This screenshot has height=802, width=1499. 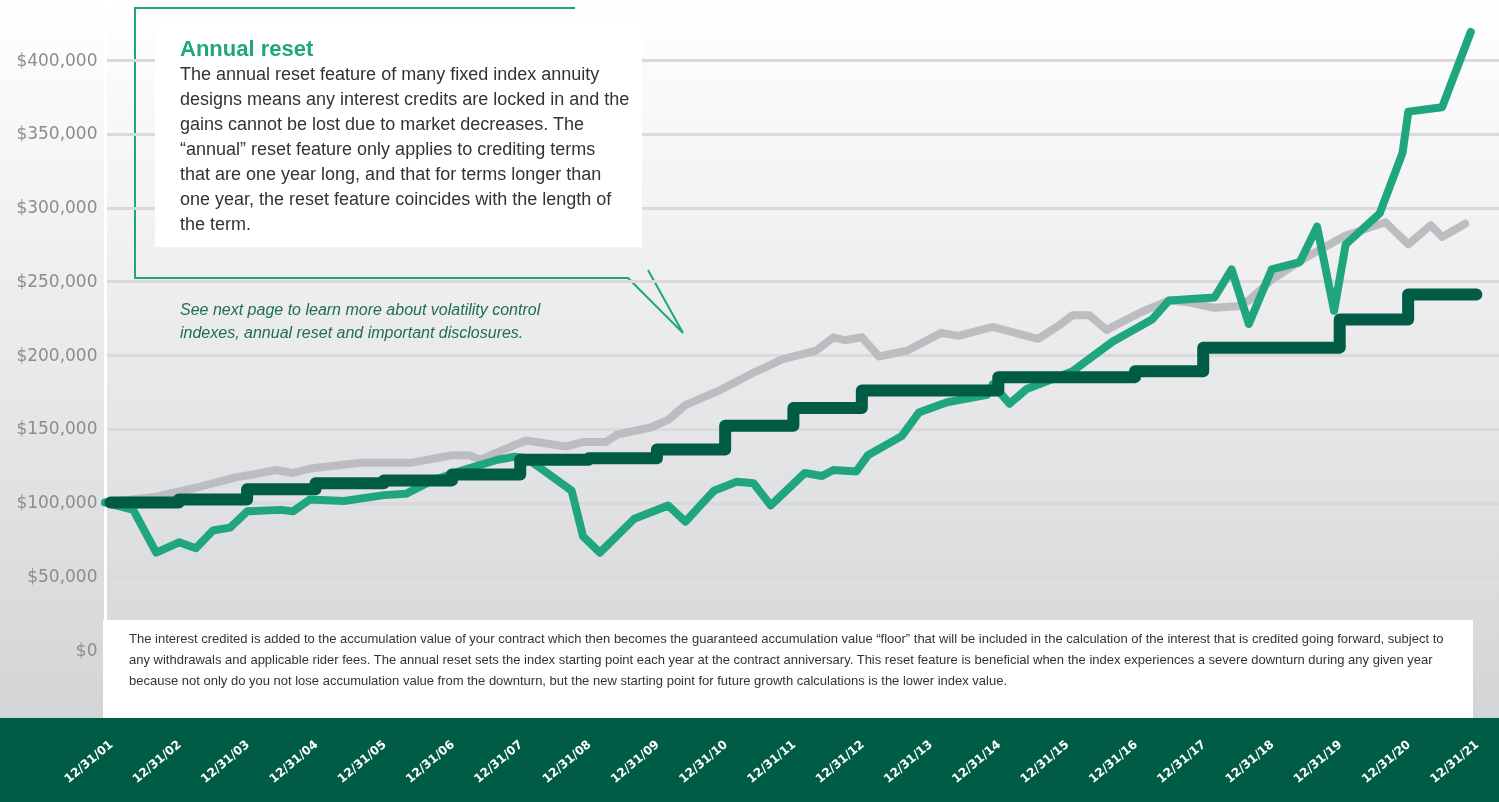 What do you see at coordinates (57, 428) in the screenshot?
I see `y-tick-label: $150,000` at bounding box center [57, 428].